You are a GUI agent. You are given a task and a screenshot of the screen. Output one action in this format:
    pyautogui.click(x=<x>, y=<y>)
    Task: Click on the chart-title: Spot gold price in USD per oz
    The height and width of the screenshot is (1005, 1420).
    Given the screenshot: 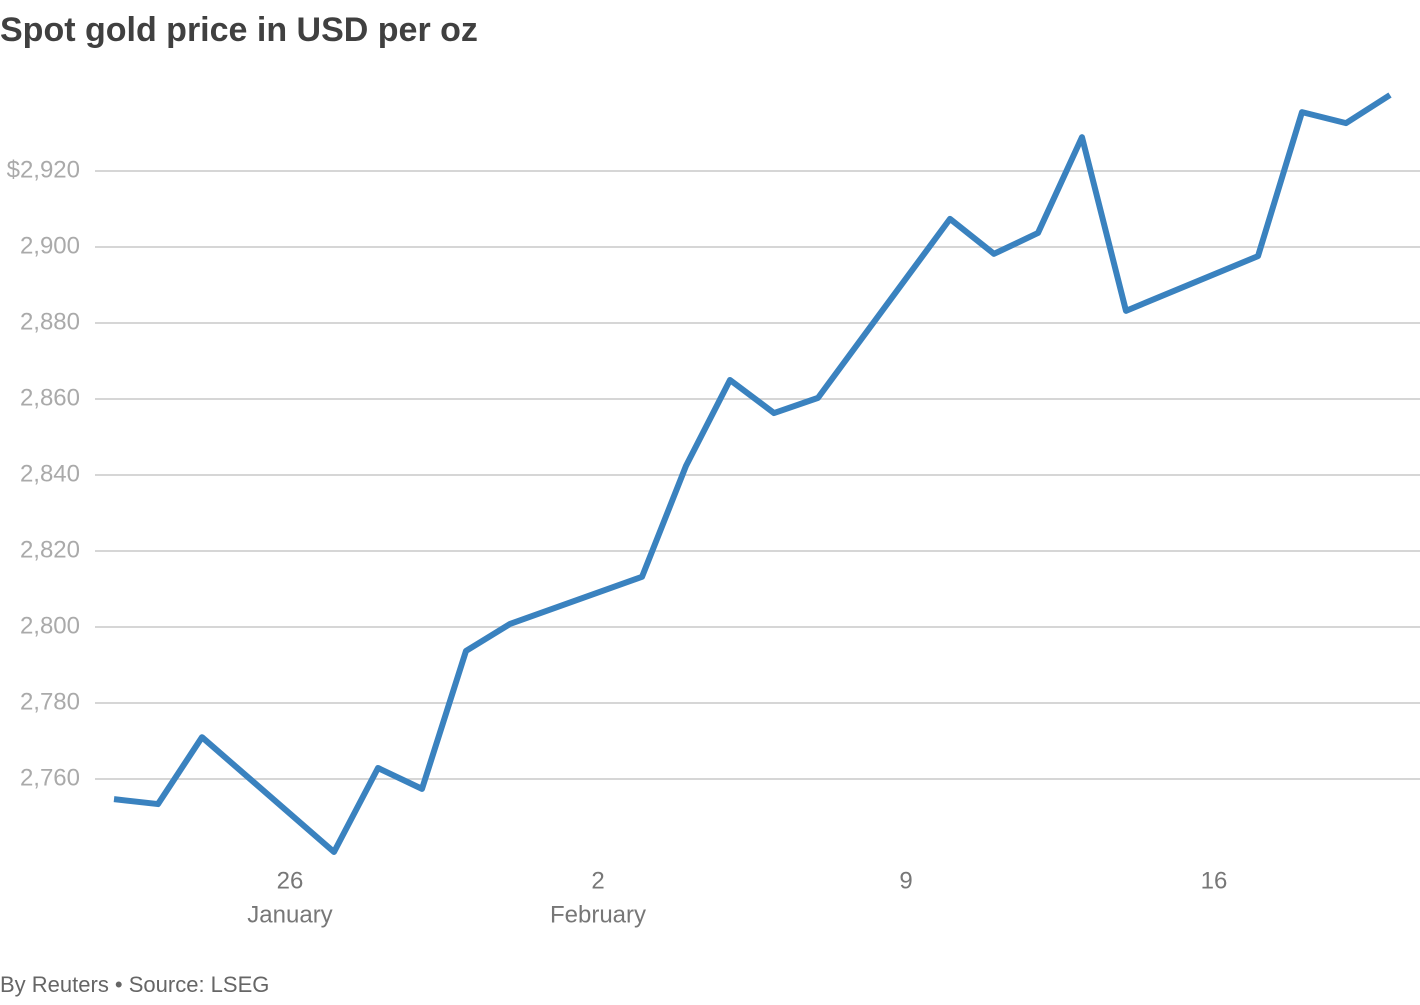 What is the action you would take?
    pyautogui.click(x=239, y=30)
    